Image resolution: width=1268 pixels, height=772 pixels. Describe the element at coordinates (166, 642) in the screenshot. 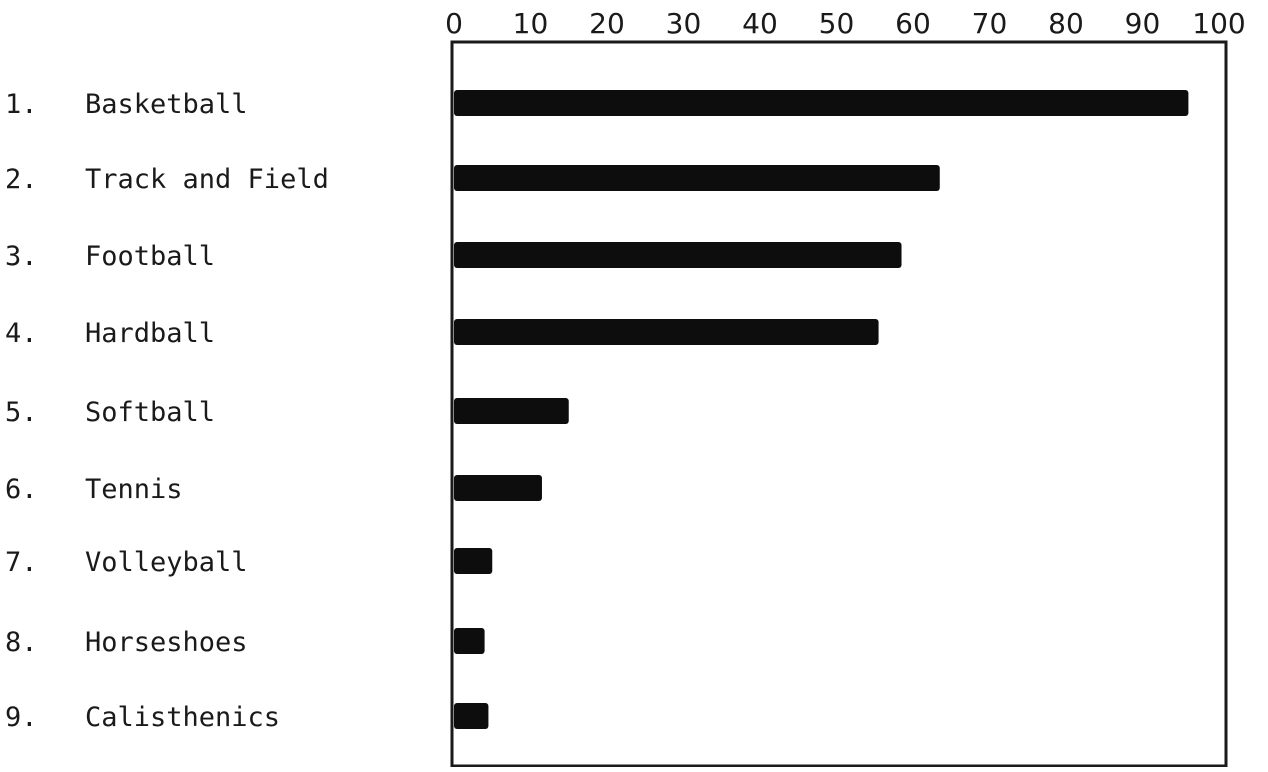

I see `category-label: Horseshoes` at that location.